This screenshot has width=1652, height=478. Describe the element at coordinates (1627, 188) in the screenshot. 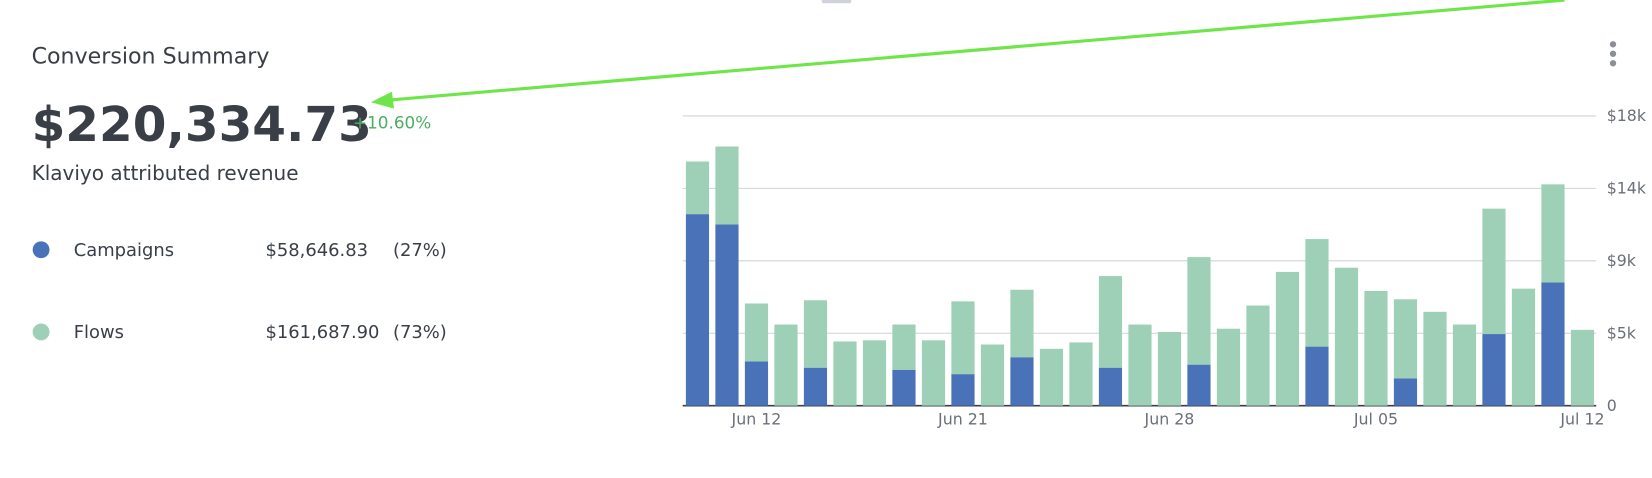

I see `y-tick-label: $14k` at that location.